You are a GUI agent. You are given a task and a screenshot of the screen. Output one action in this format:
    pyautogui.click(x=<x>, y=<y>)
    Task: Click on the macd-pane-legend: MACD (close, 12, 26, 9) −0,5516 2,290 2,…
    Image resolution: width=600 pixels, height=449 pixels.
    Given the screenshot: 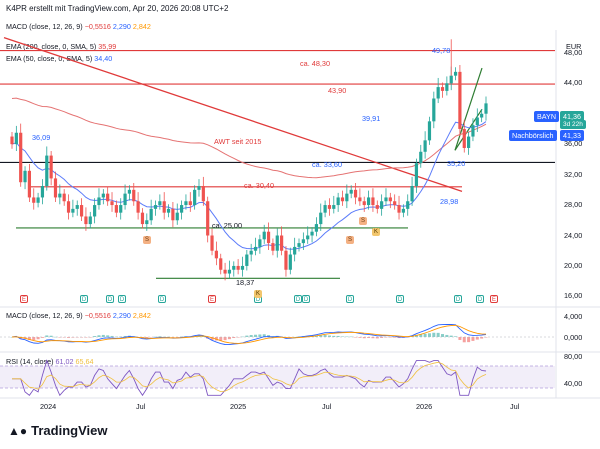 What is the action you would take?
    pyautogui.click(x=78, y=315)
    